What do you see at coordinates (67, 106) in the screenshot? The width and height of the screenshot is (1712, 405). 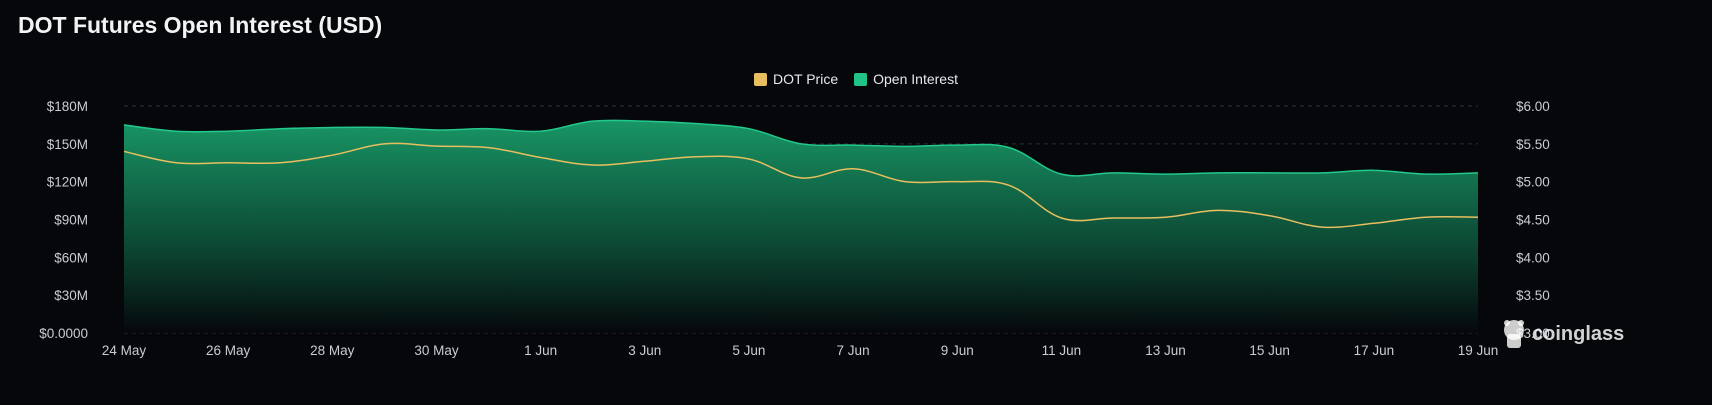 I see `y-left-tick-label: $180M` at bounding box center [67, 106].